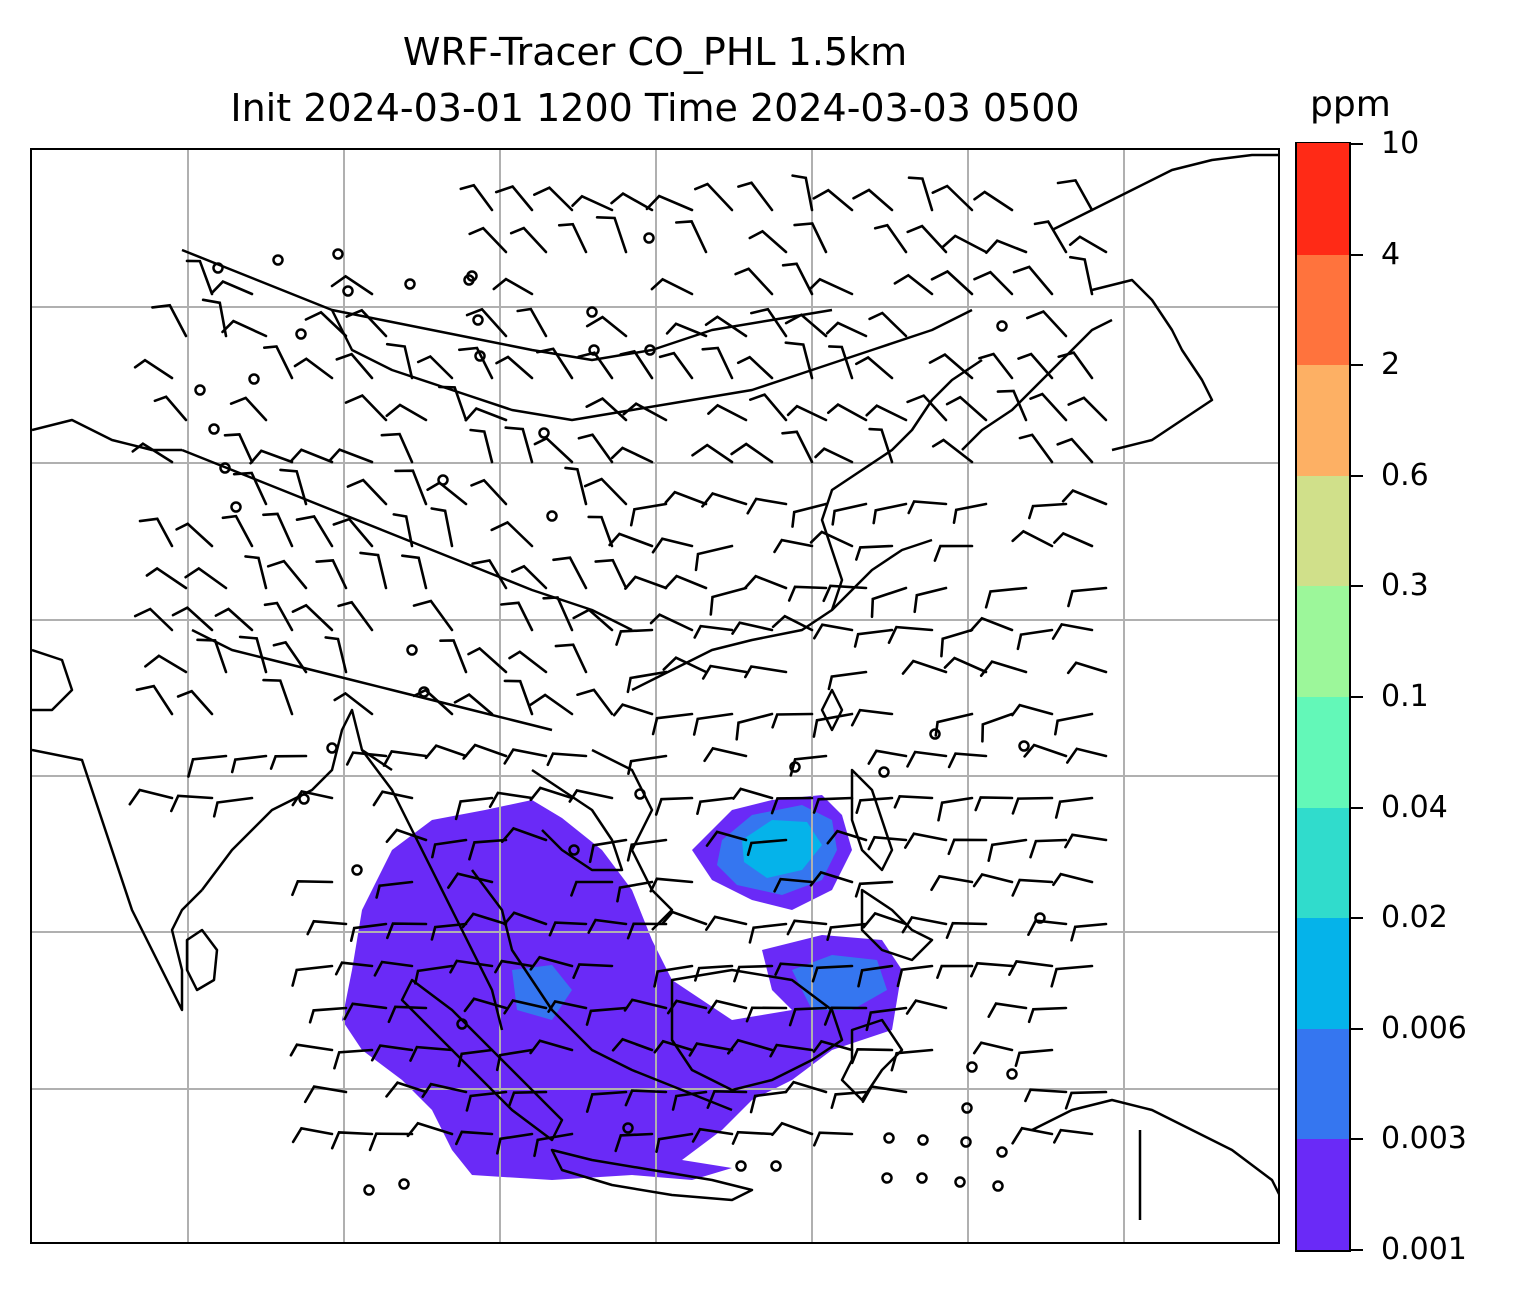 This screenshot has width=1528, height=1306. Describe the element at coordinates (1350, 104) in the screenshot. I see `colorbar-unit-label: ppm` at that location.